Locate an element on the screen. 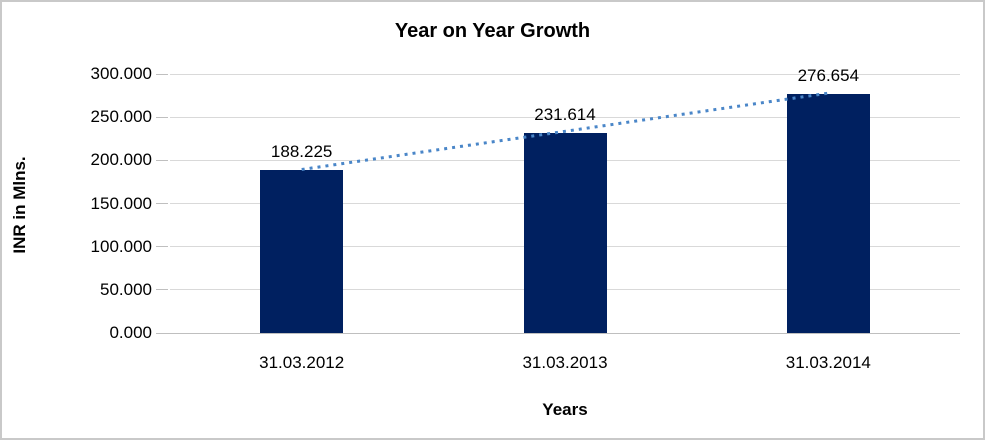  bar-value-label: 231.614 is located at coordinates (565, 115).